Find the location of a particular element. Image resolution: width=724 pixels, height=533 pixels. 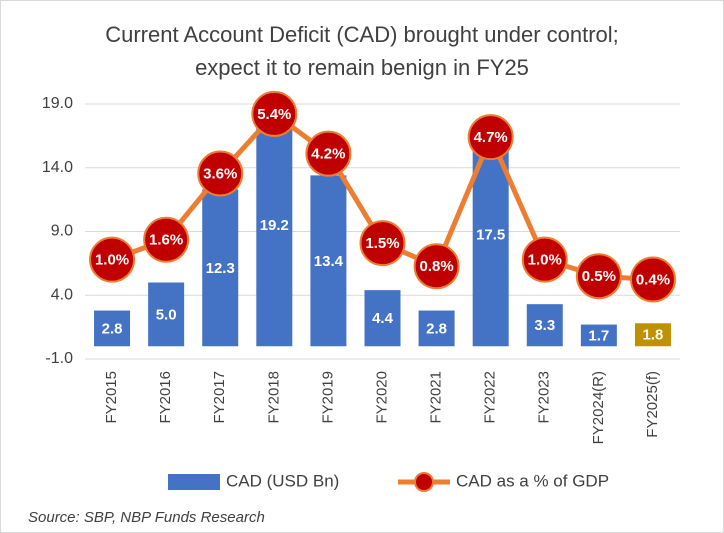

line-value-label: 4.7% is located at coordinates (491, 137).